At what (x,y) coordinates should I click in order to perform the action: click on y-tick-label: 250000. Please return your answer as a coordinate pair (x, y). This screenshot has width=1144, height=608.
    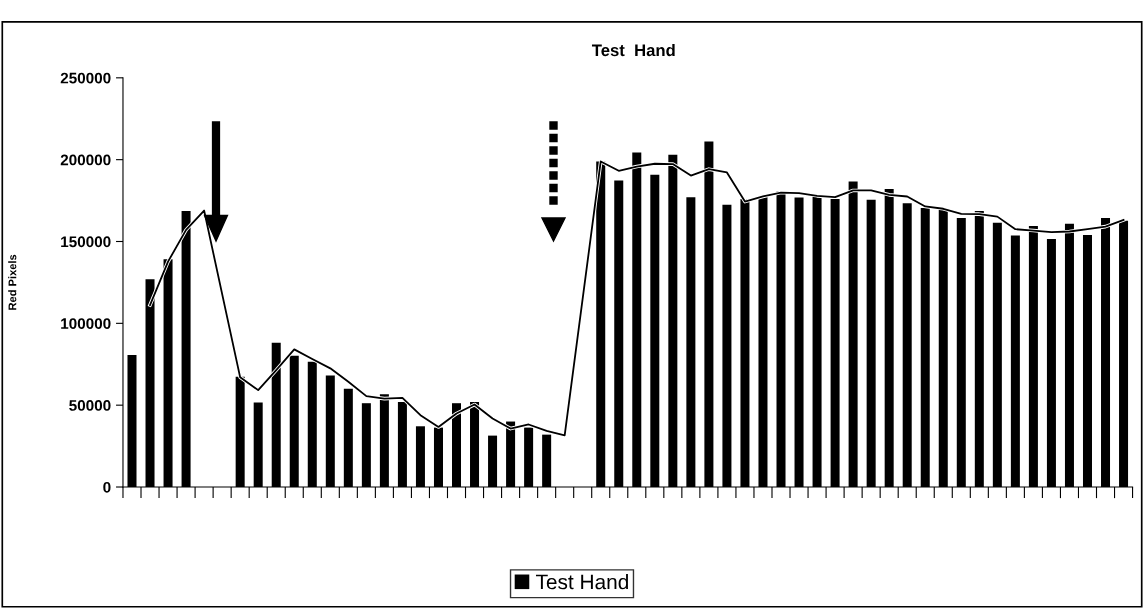
    Looking at the image, I should click on (85, 78).